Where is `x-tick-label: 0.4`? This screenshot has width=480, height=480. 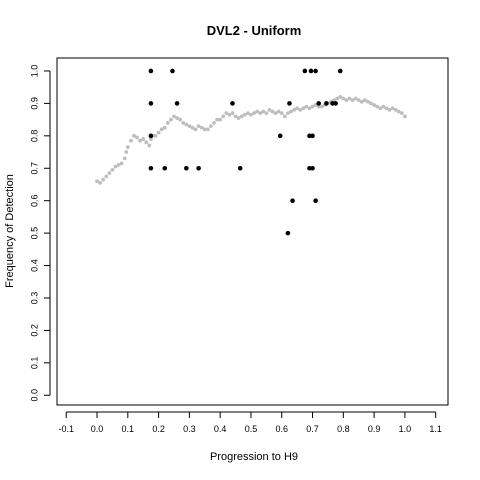 x-tick-label: 0.4 is located at coordinates (220, 429).